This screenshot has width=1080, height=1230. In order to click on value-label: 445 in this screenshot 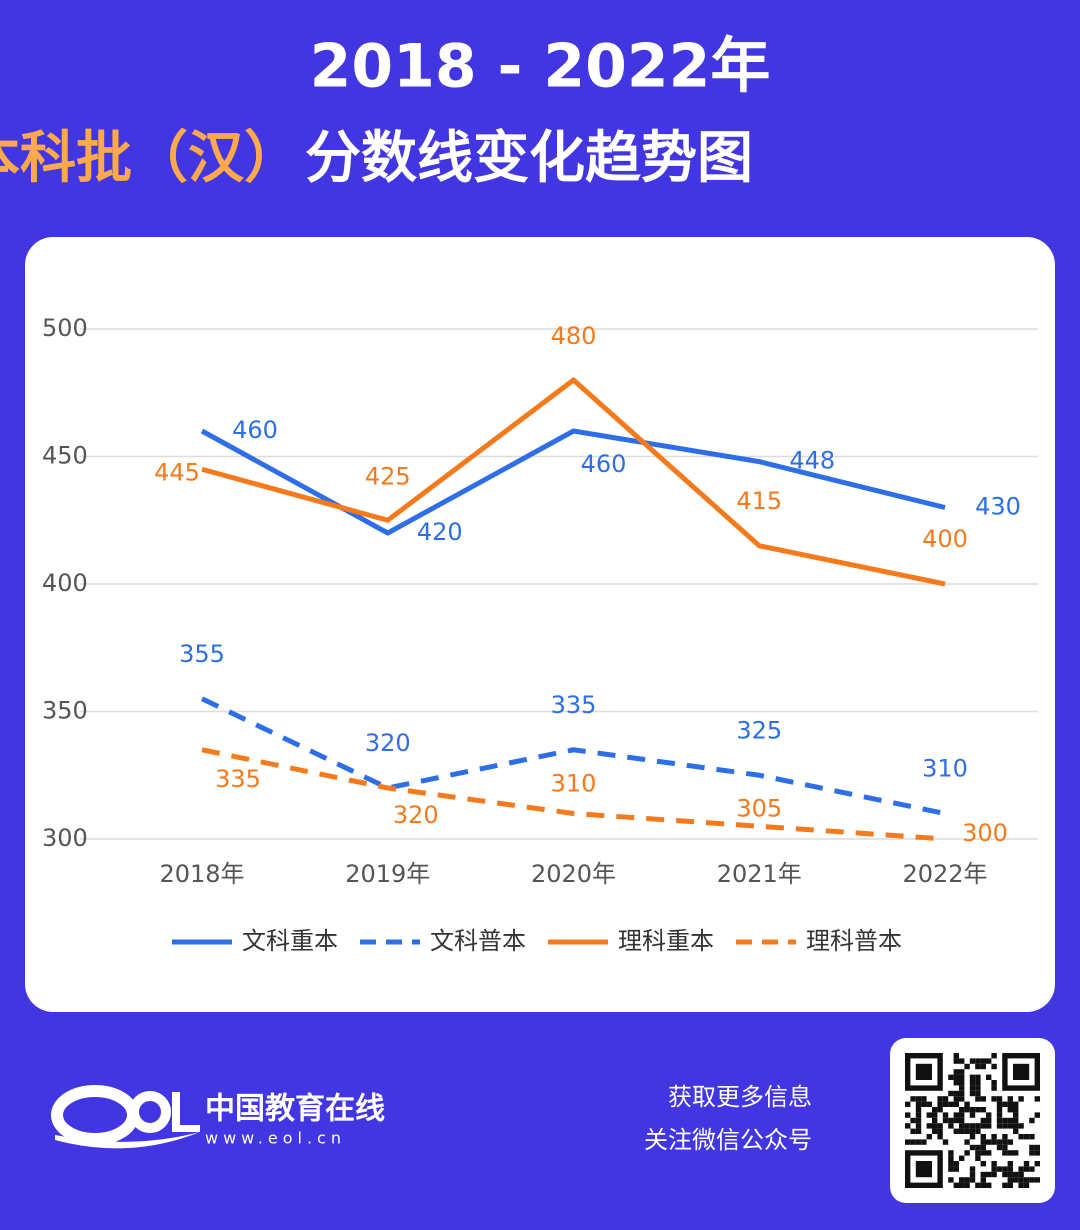, I will do `click(177, 472)`.